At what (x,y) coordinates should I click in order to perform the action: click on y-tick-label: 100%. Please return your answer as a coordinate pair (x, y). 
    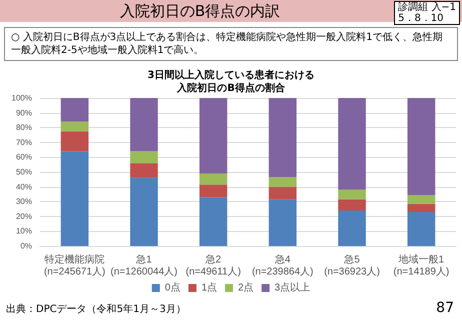
    Looking at the image, I should click on (22, 98).